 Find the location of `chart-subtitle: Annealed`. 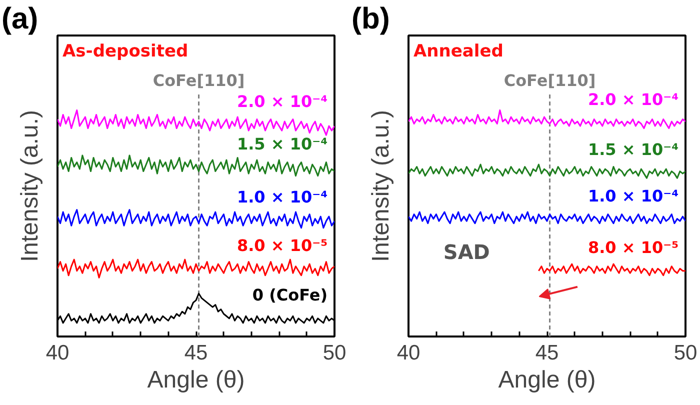

chart-subtitle: Annealed is located at coordinates (459, 52).